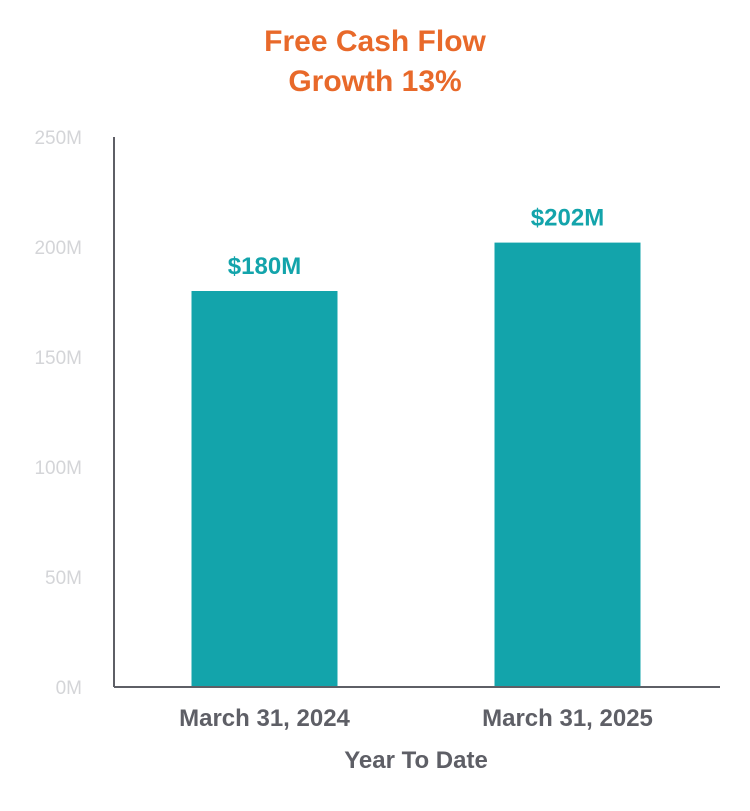  What do you see at coordinates (264, 266) in the screenshot?
I see `bar-data-label: $180M` at bounding box center [264, 266].